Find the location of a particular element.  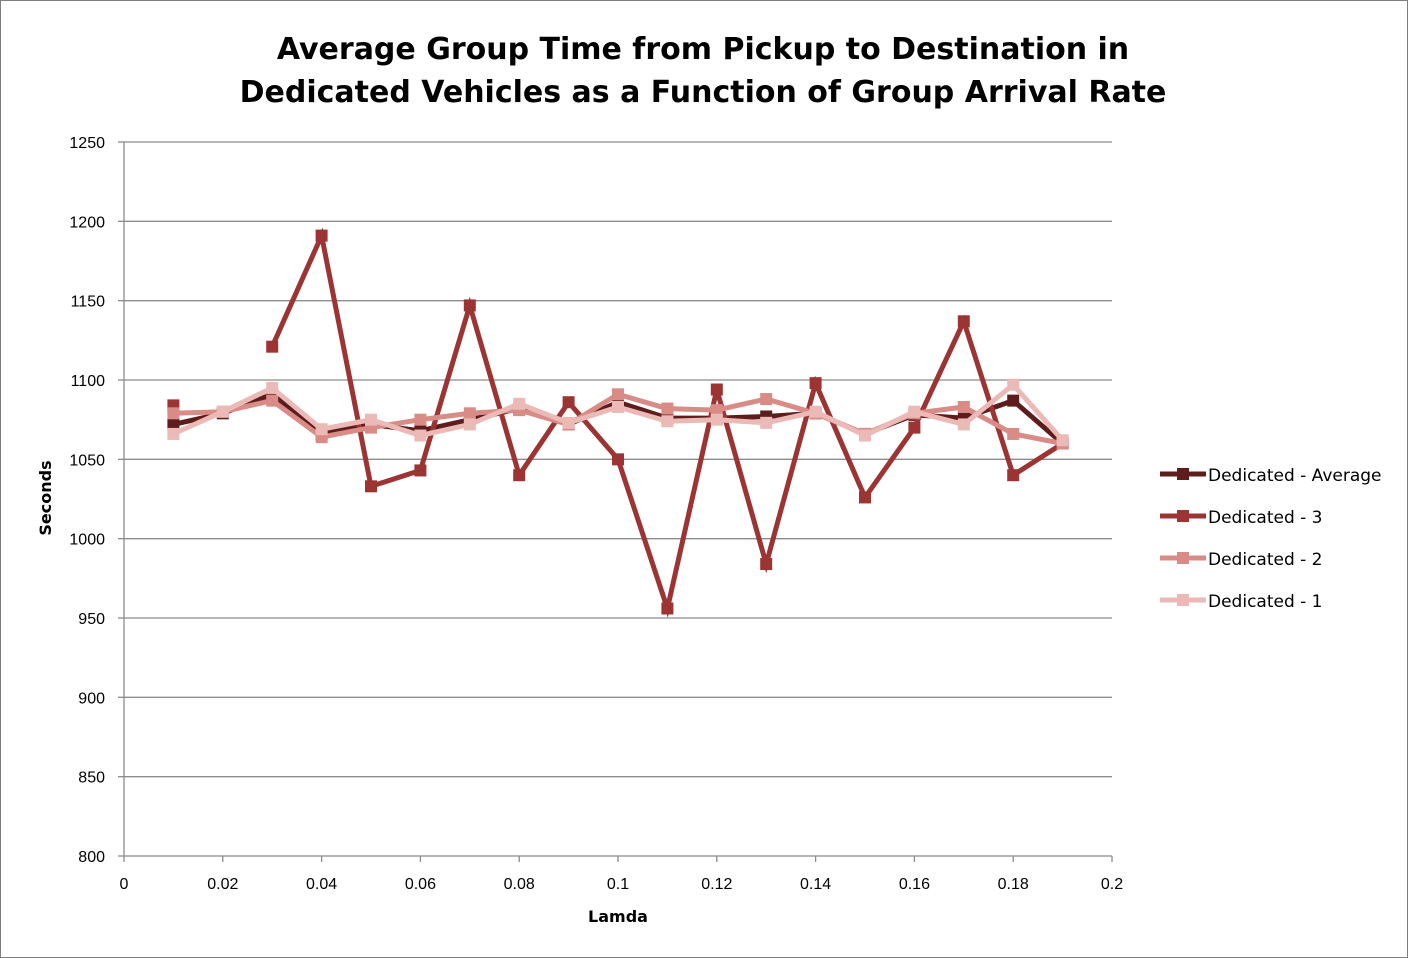

y-tick-label: 1100 is located at coordinates (88, 381).